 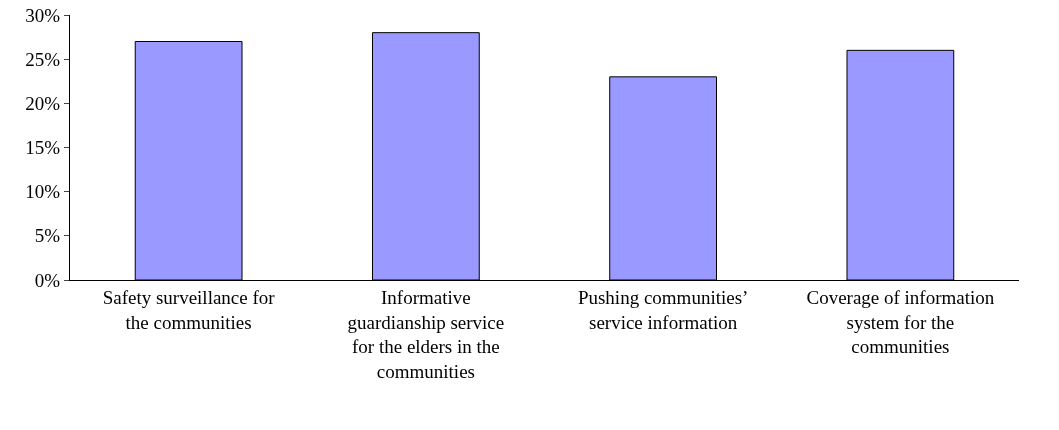 What do you see at coordinates (43, 103) in the screenshot?
I see `y-tick-label: 20%` at bounding box center [43, 103].